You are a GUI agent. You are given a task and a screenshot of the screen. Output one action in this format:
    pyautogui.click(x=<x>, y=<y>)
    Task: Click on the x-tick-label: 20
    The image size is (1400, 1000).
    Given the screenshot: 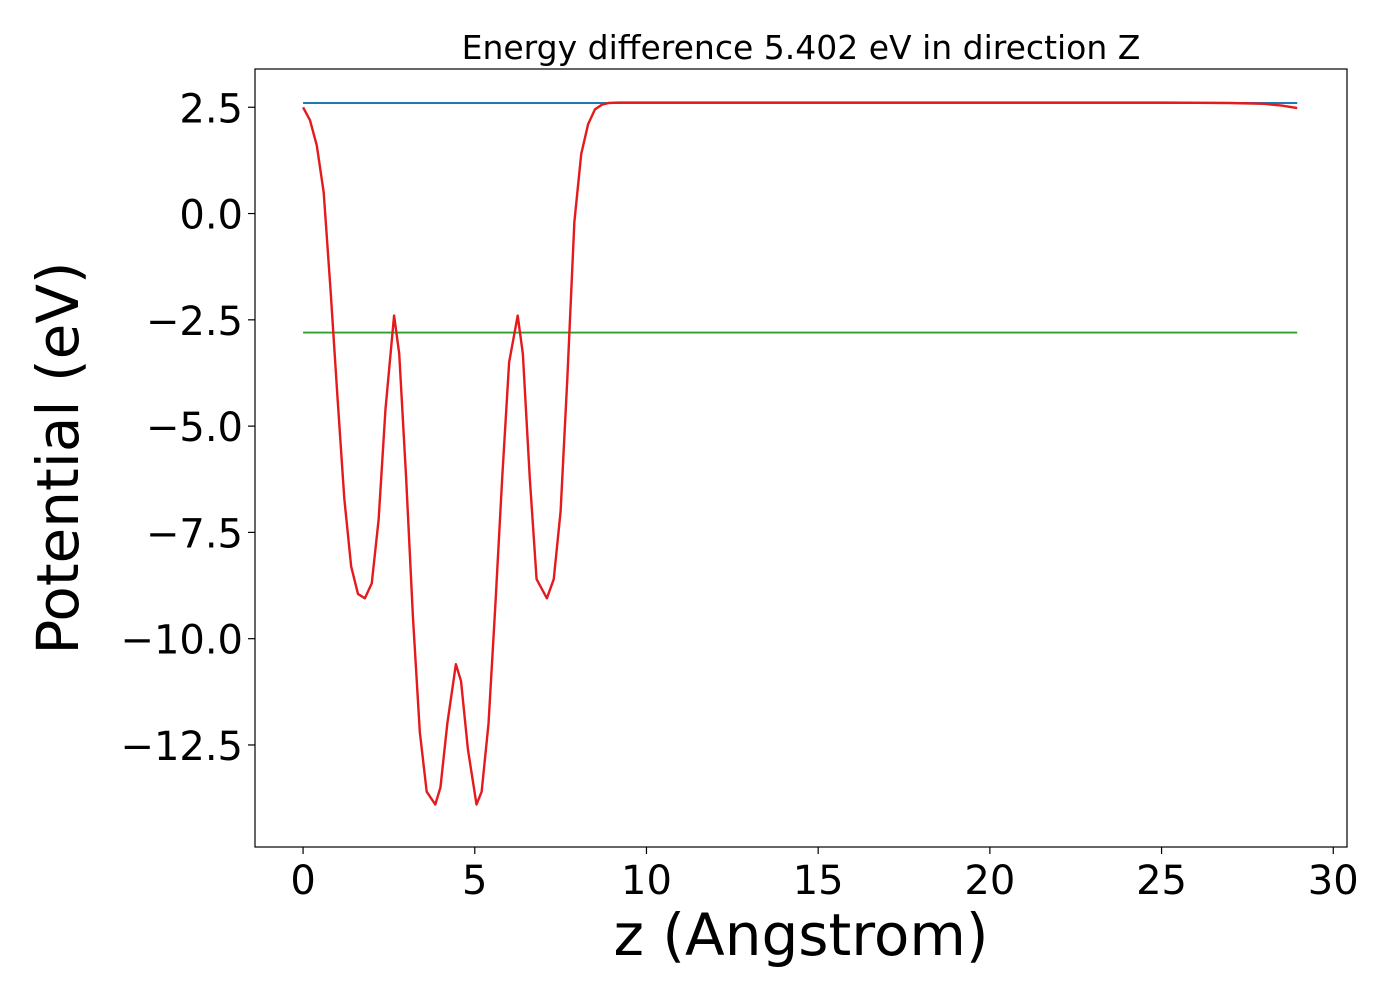 What is the action you would take?
    pyautogui.click(x=989, y=881)
    